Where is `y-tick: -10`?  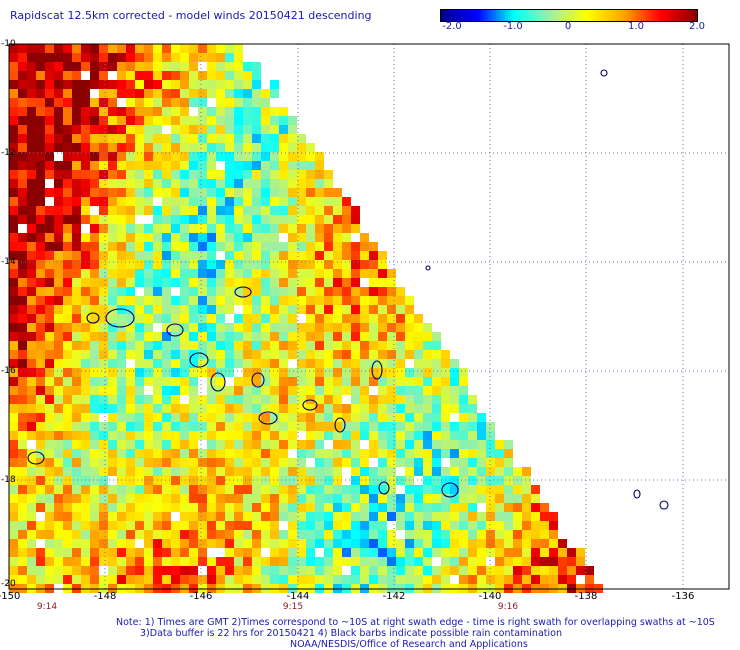
y-tick: -10 is located at coordinates (8, 44).